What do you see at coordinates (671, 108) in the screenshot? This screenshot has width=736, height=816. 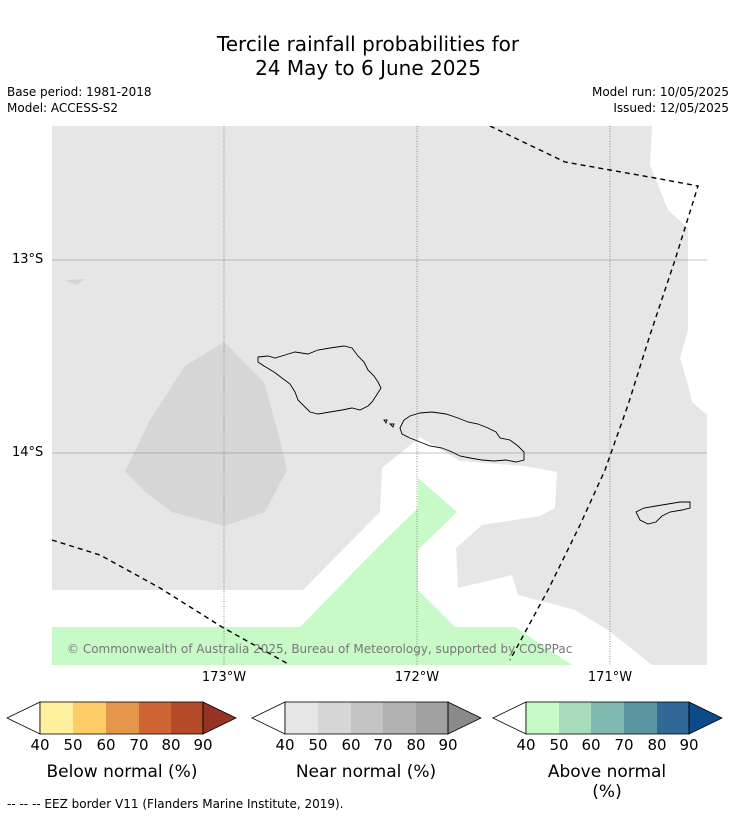 I see `issued-date: Issued: 12/05/2025` at bounding box center [671, 108].